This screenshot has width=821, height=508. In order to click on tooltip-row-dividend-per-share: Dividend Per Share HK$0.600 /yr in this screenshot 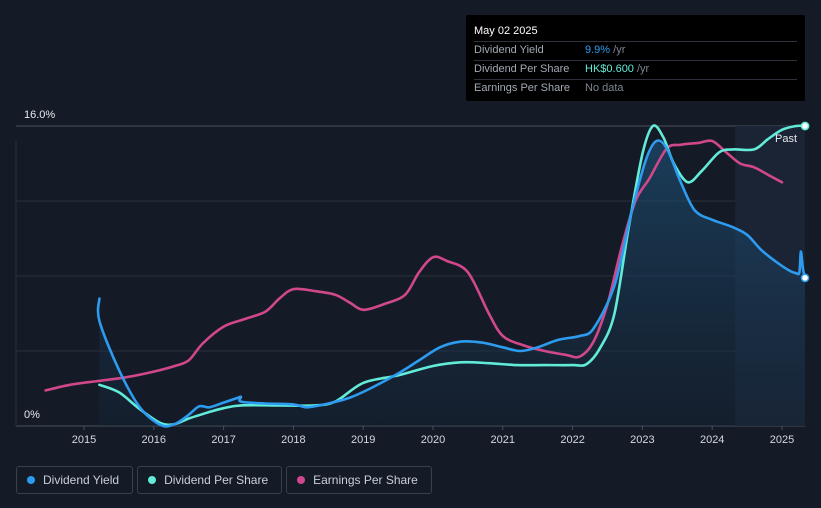, I will do `click(635, 70)`.